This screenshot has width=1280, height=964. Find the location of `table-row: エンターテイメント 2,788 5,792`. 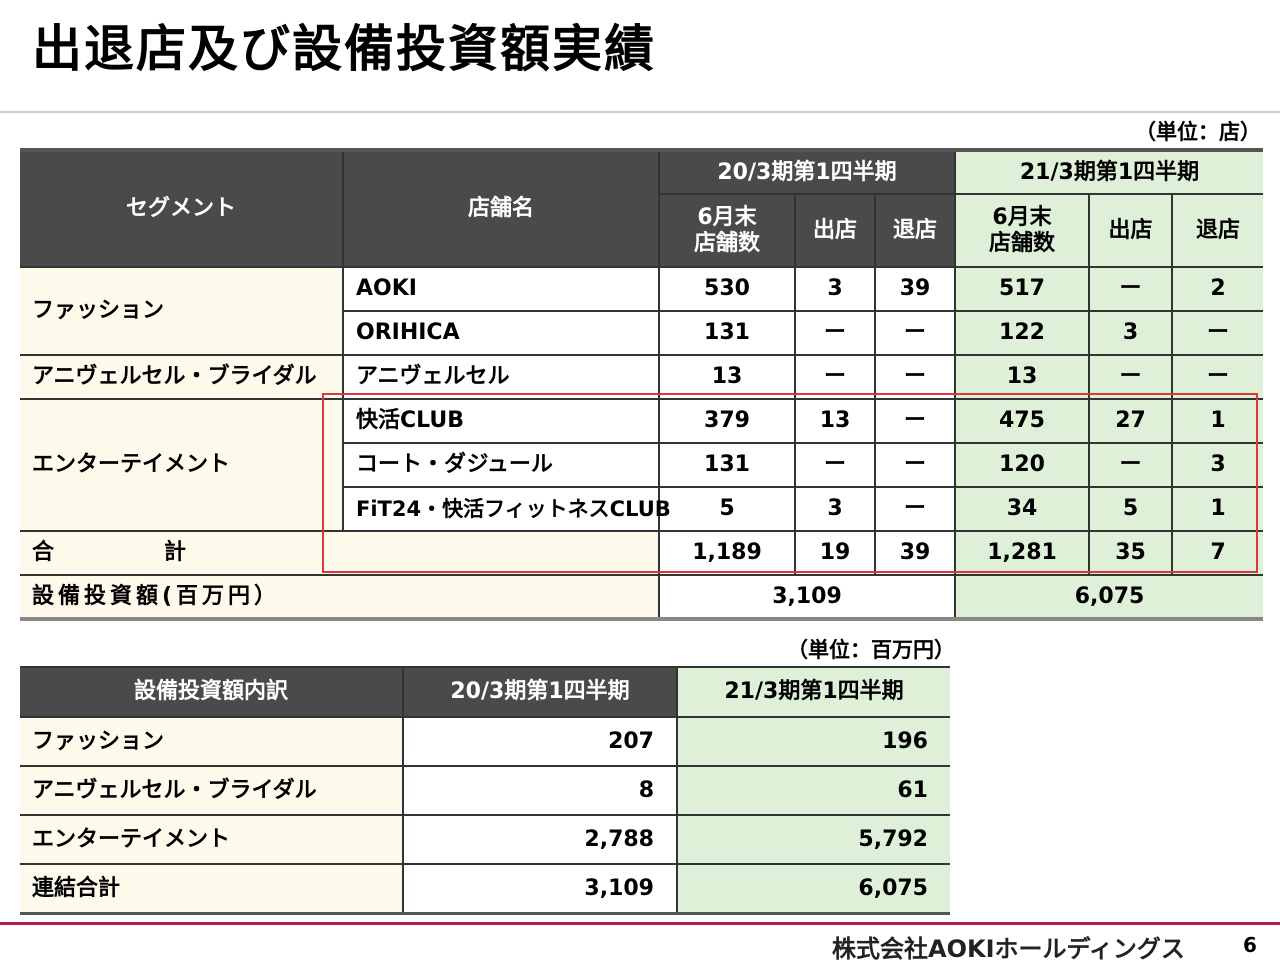

table-row: エンターテイメント 2,788 5,792 is located at coordinates (485, 839).